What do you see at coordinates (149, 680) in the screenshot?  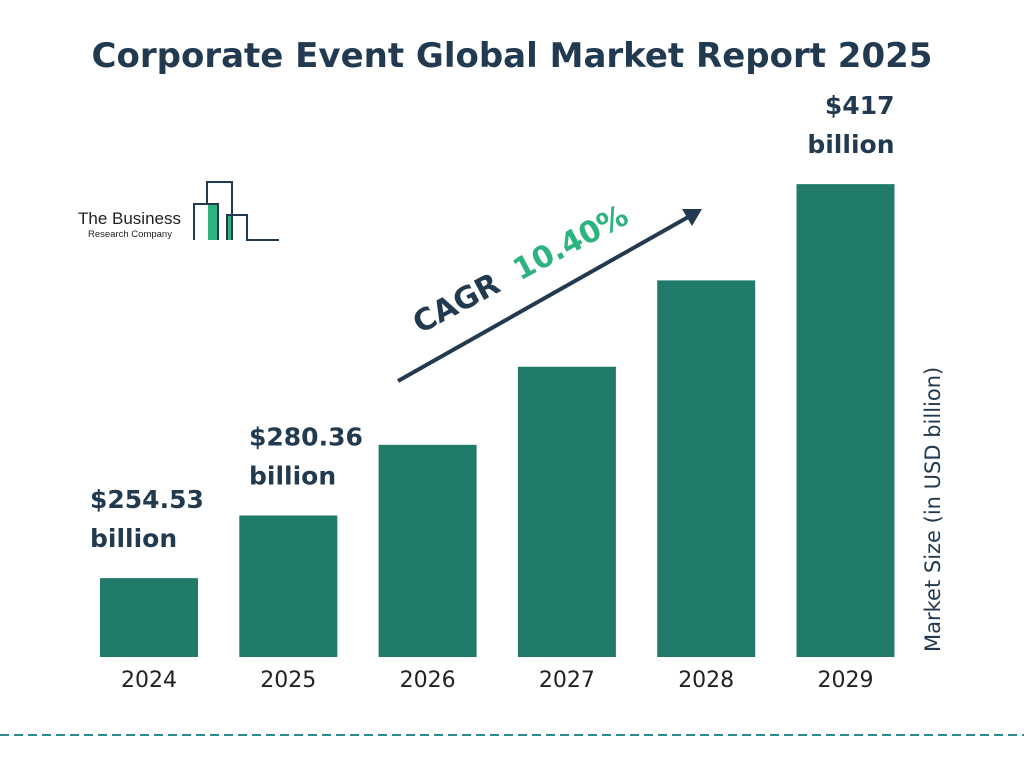 I see `x-tick-label: 2024` at bounding box center [149, 680].